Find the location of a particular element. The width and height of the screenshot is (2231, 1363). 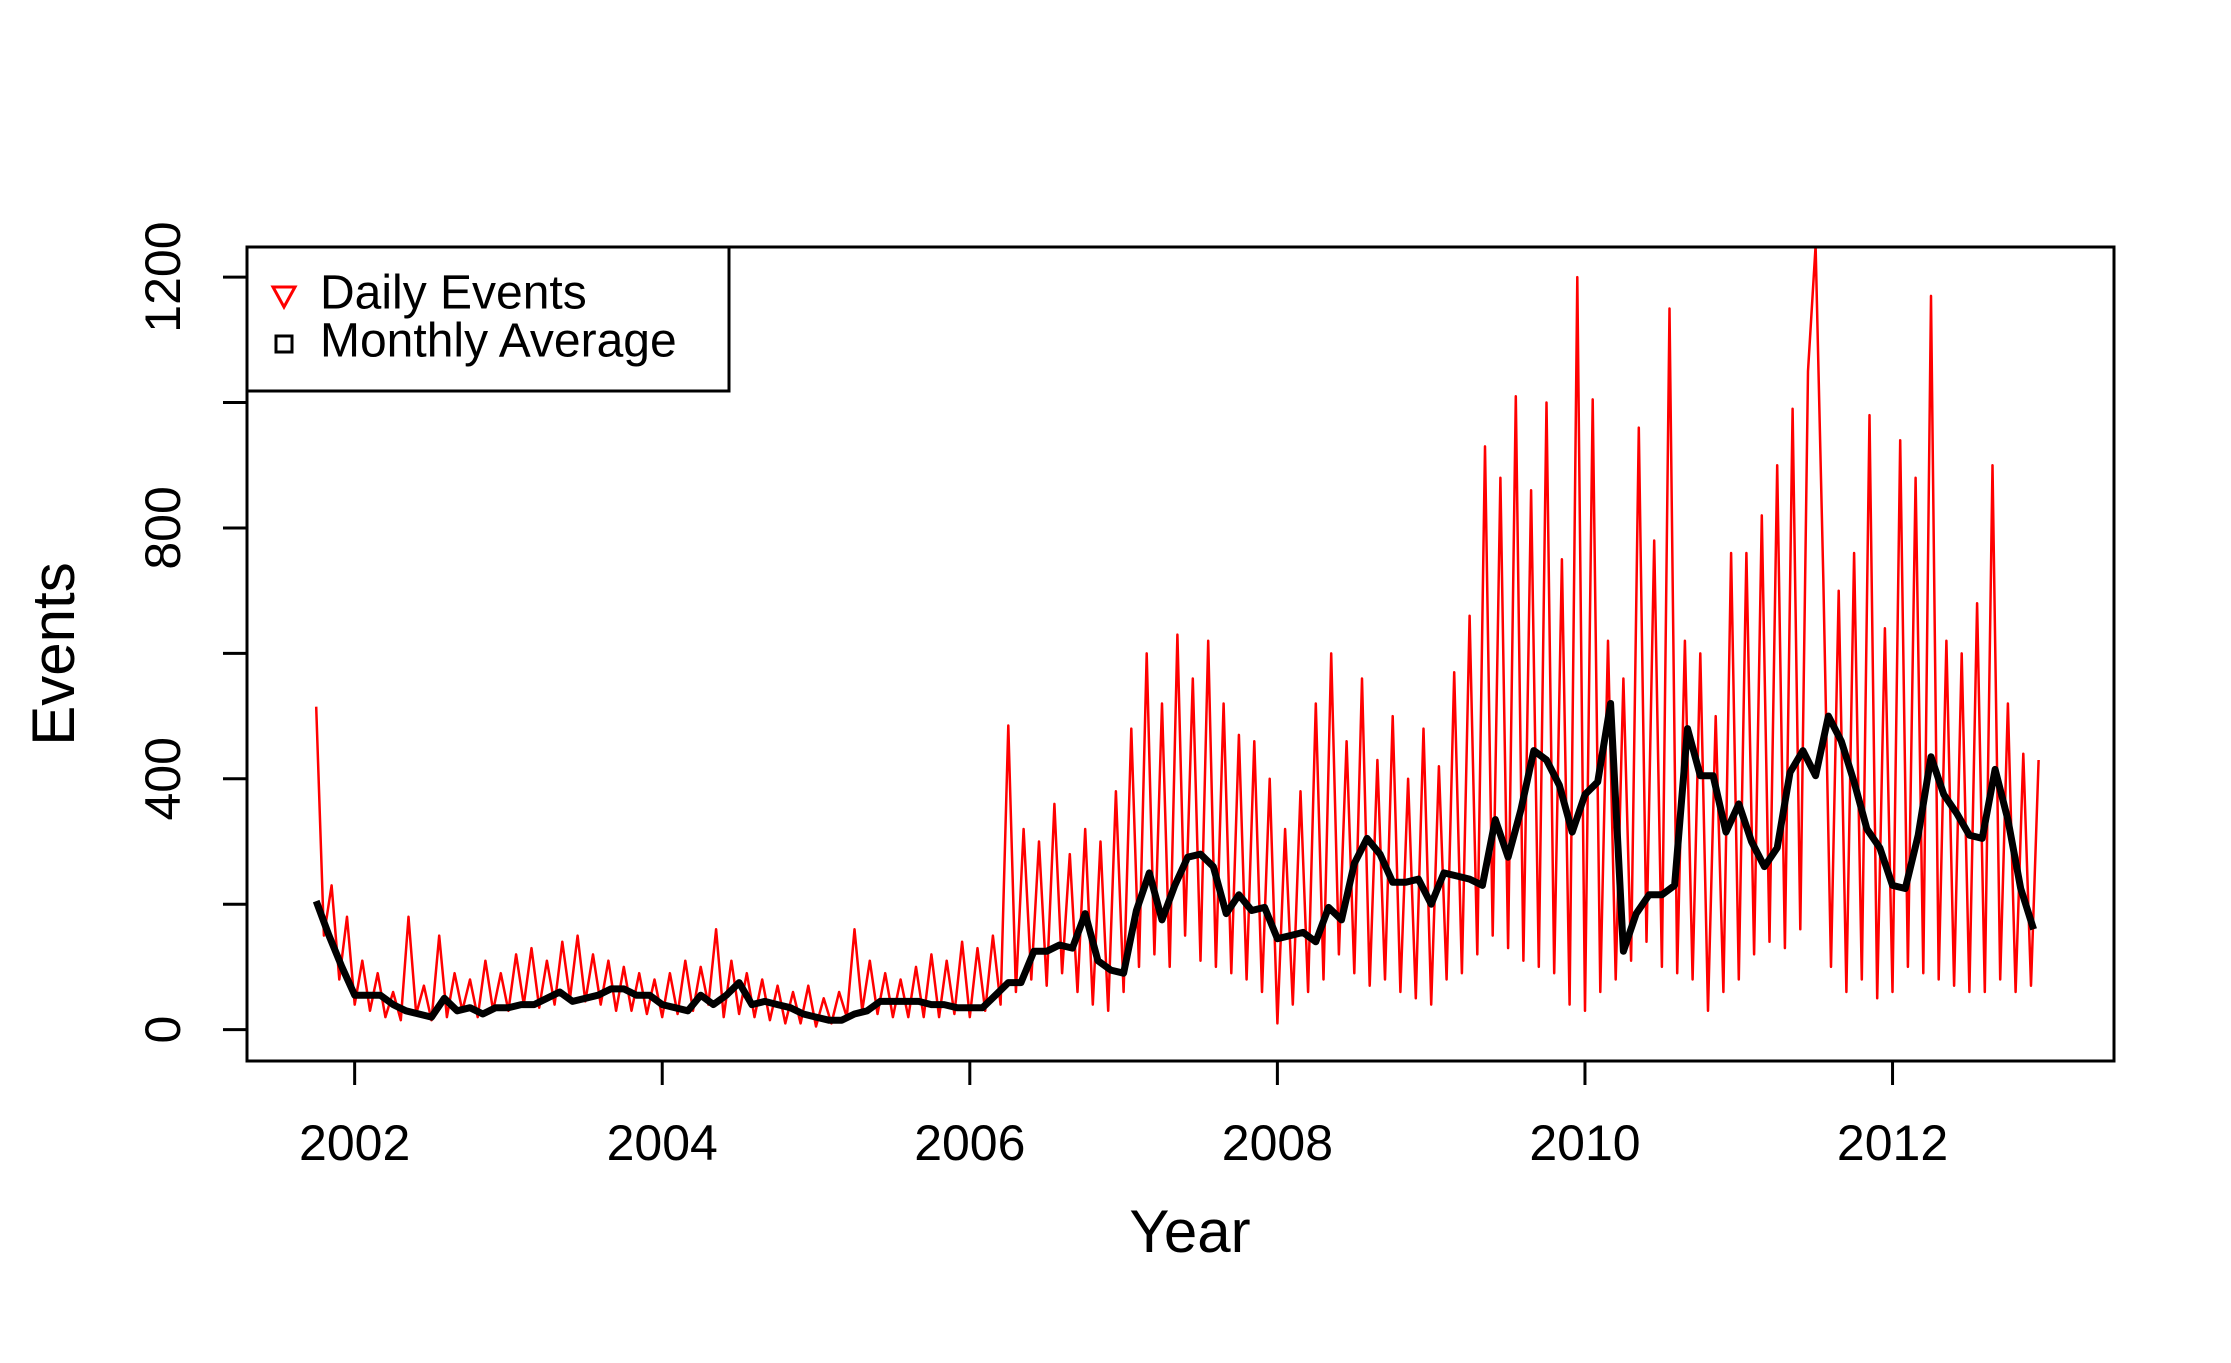

x-tick-label: 2004 is located at coordinates (662, 1143).